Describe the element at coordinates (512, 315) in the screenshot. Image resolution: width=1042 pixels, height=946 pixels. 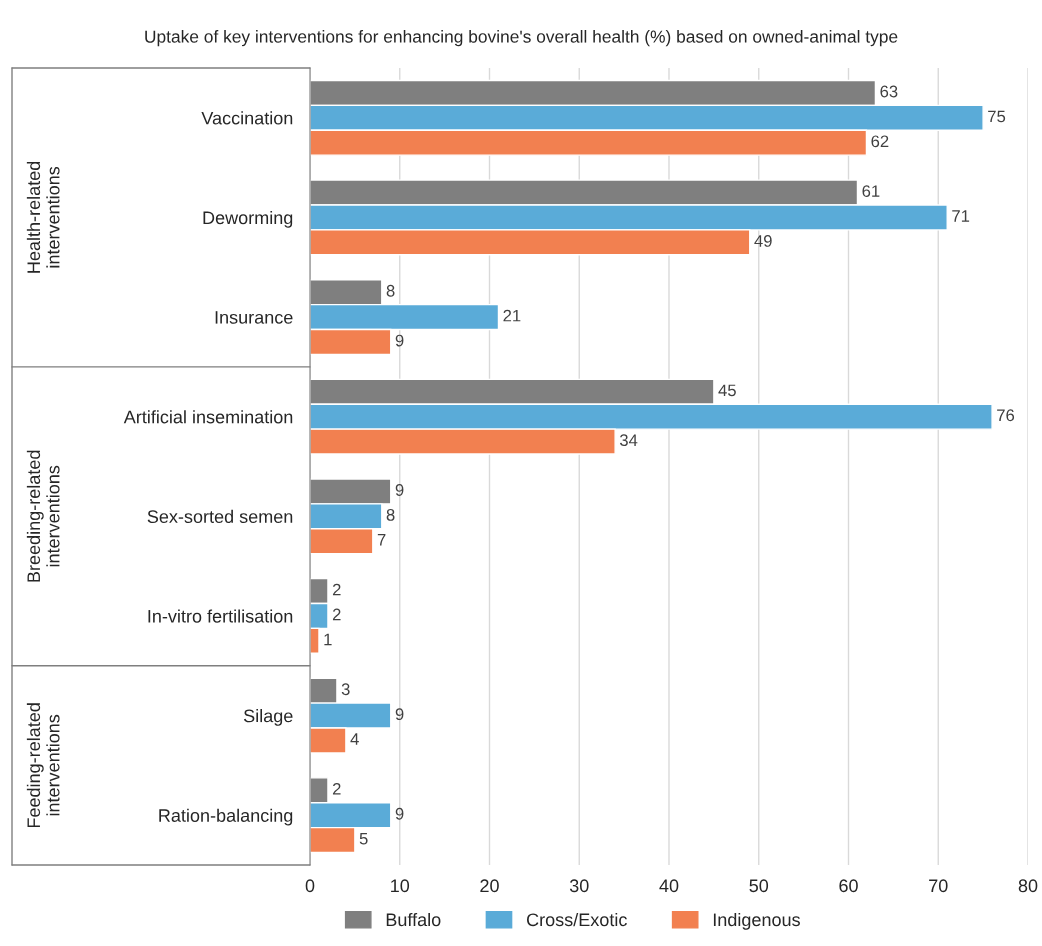
I see `data-label: 21` at that location.